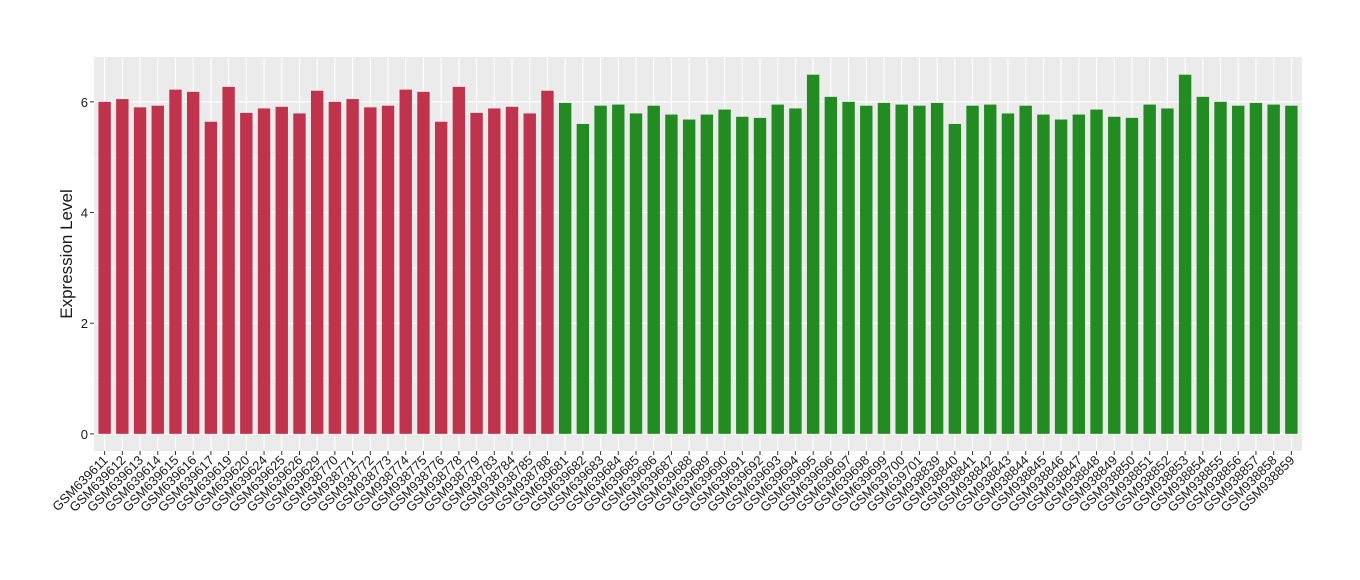 The width and height of the screenshot is (1360, 580). I want to click on y-tick-label: 4, so click(84, 212).